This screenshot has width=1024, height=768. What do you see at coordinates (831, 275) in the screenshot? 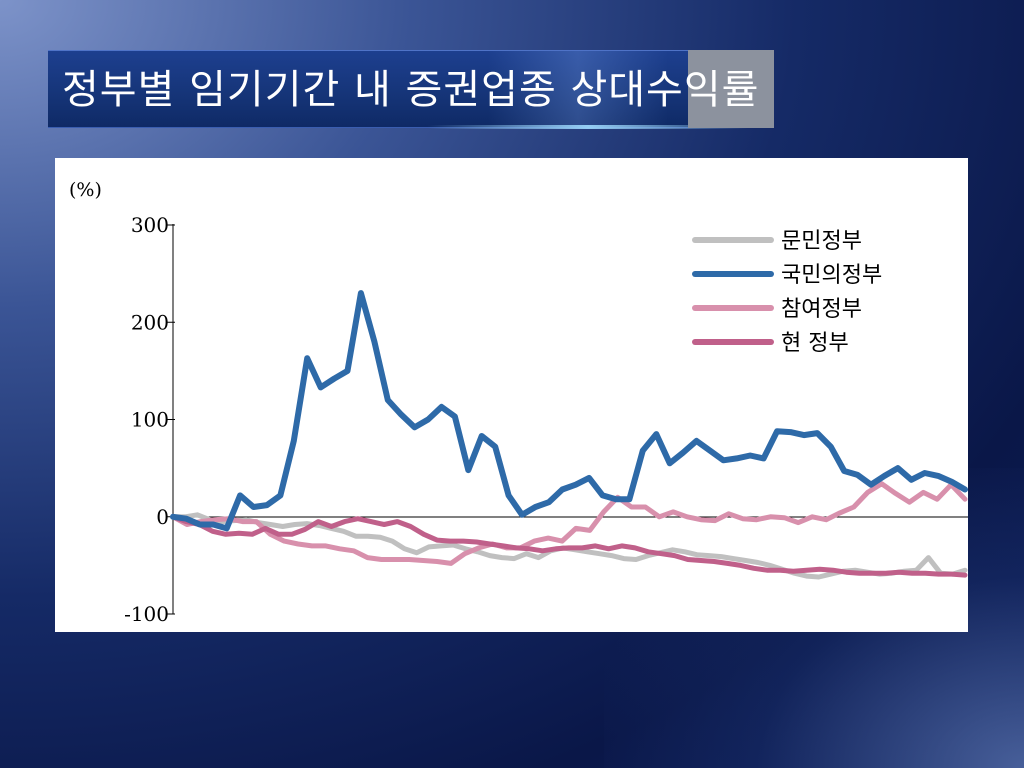
I see `legend-label-1: 국민의정부` at bounding box center [831, 275].